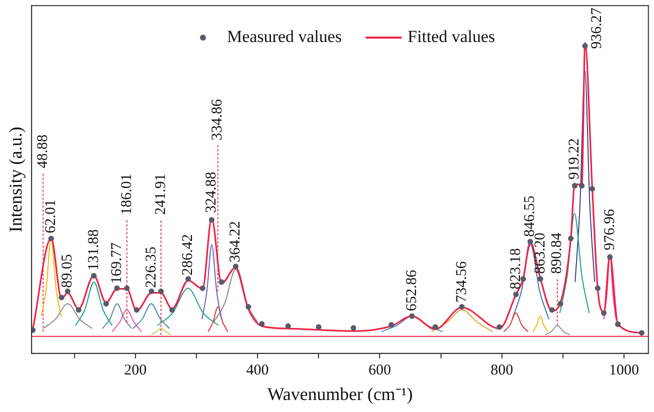 The width and height of the screenshot is (654, 412). I want to click on annotation: 169.77, so click(116, 263).